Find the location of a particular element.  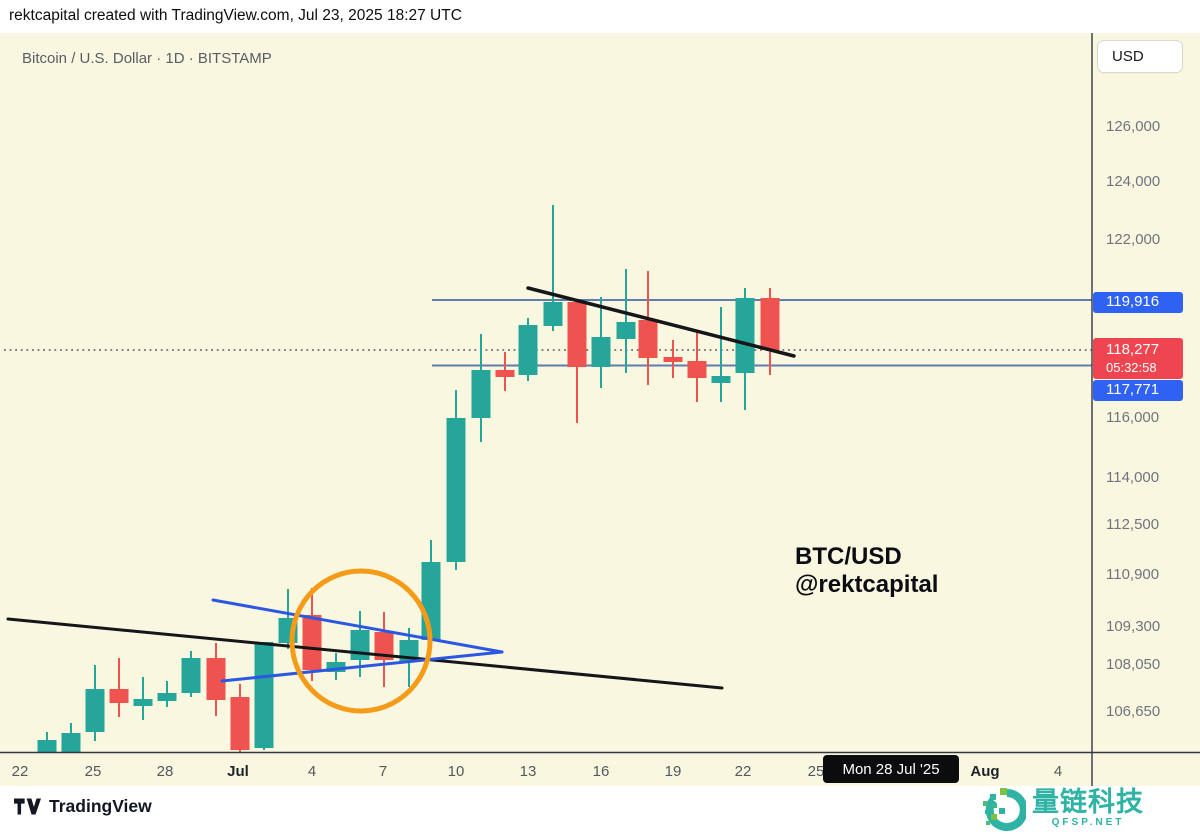

upper-level-price-badge: 119,916 is located at coordinates (1138, 302).